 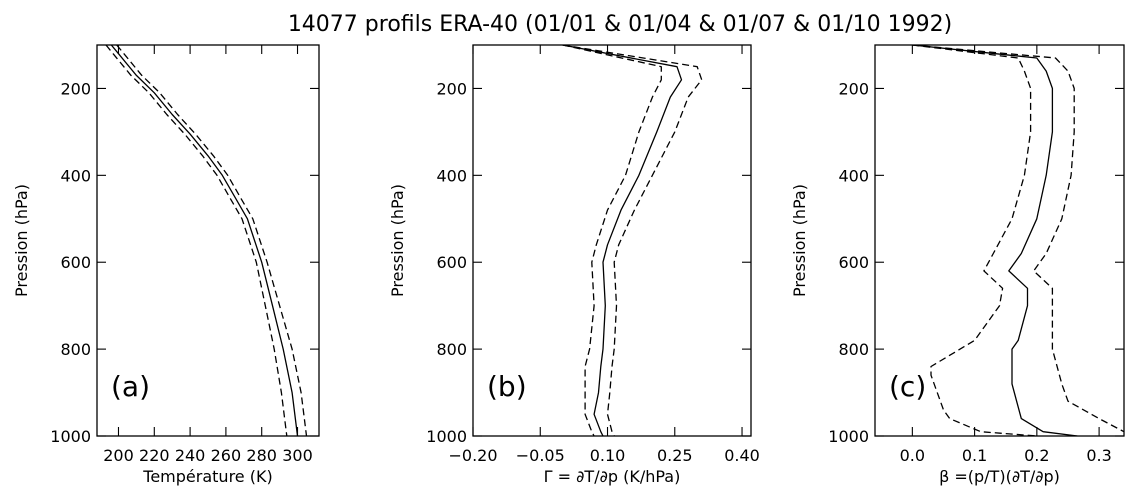 What do you see at coordinates (1036, 455) in the screenshot?
I see `panel-c-xtick-label: 0.2` at bounding box center [1036, 455].